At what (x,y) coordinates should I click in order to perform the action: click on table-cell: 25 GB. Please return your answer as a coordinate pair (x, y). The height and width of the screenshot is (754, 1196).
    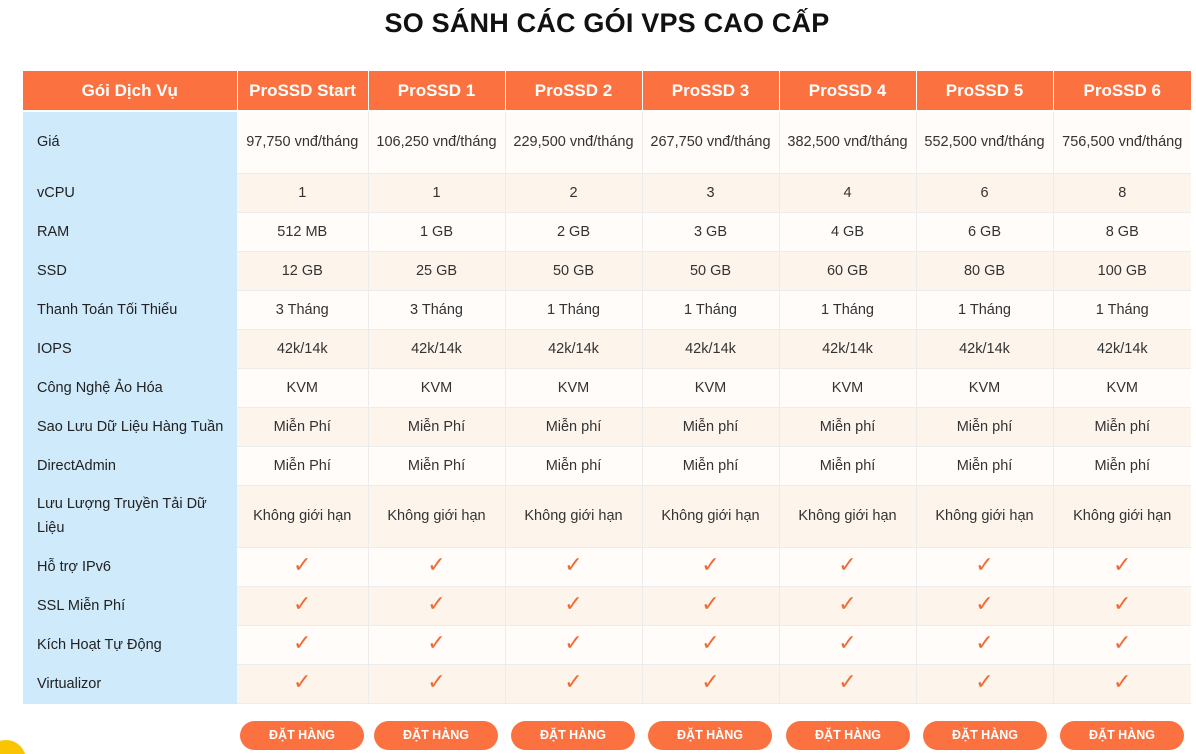
    Looking at the image, I should click on (437, 271).